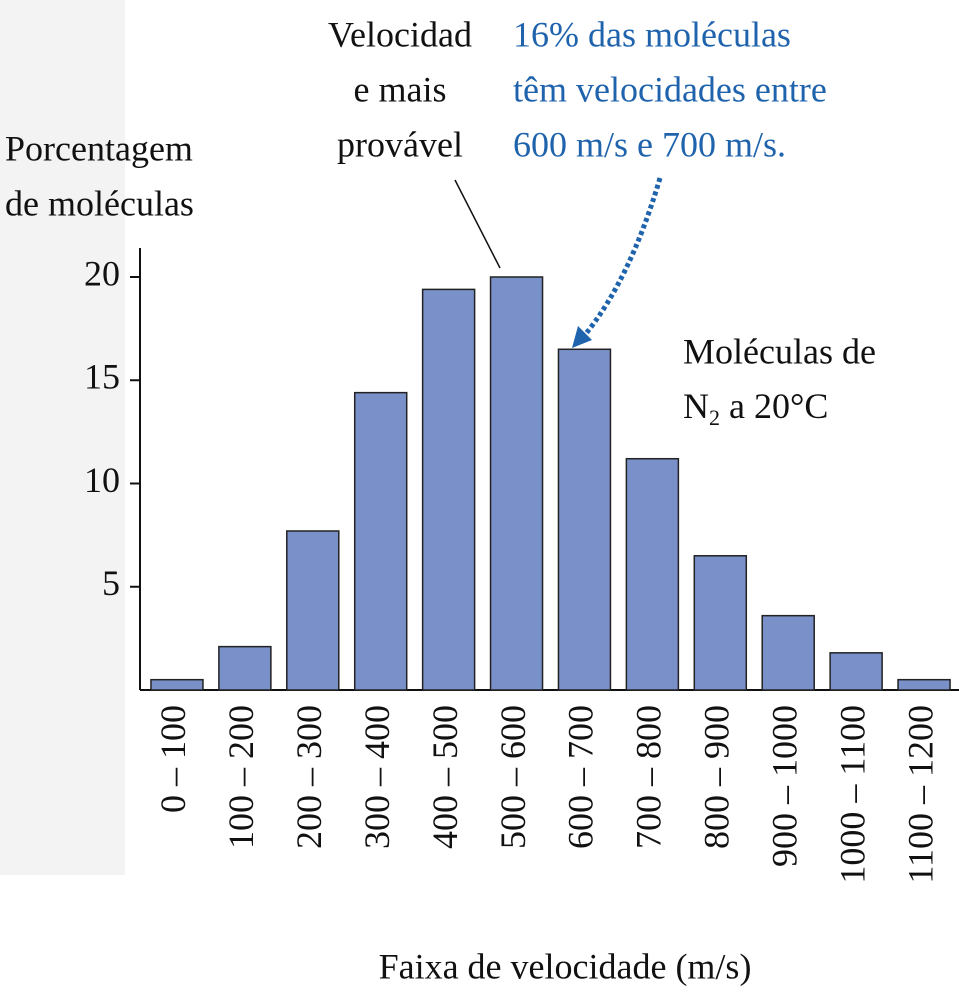 The image size is (959, 999). I want to click on annotation: têm velocidades entre, so click(670, 89).